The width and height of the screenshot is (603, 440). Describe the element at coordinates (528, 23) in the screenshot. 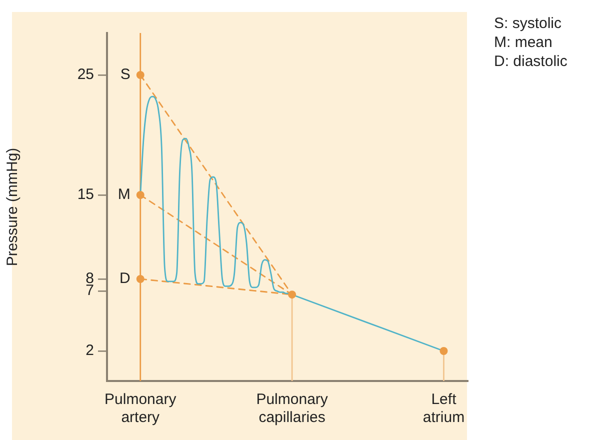

I see `text: S: systolic` at that location.